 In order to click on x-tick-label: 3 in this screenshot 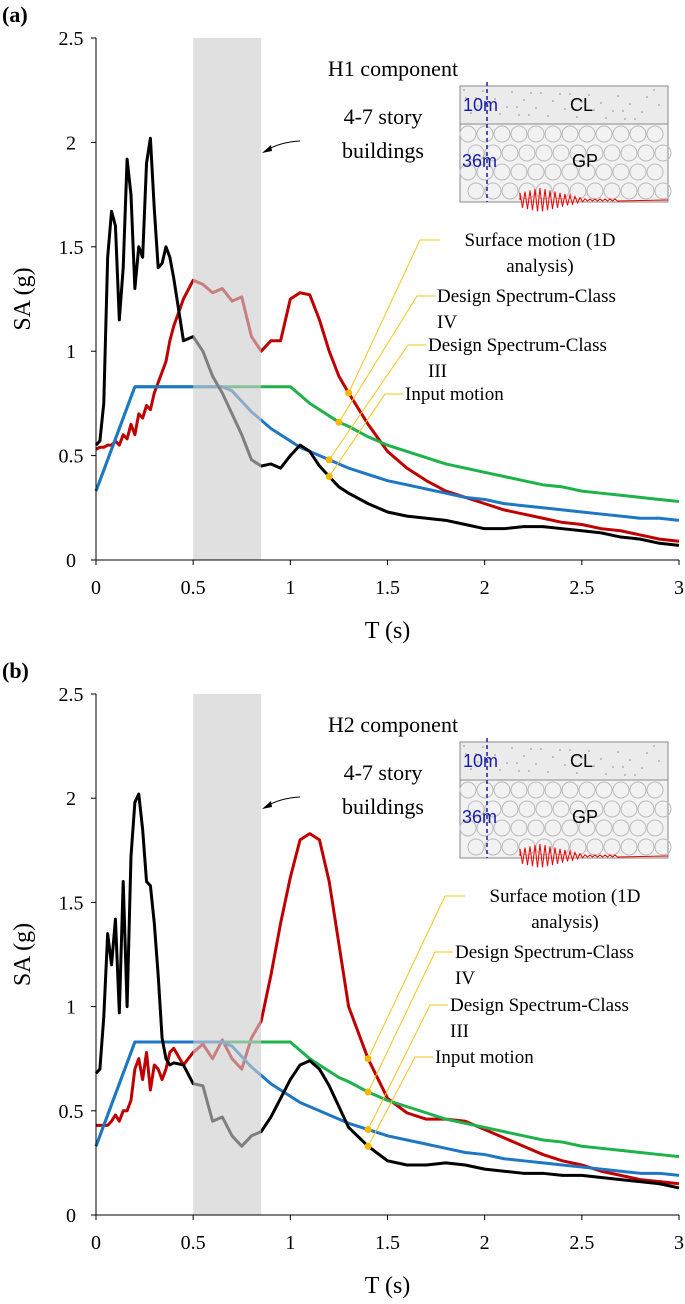, I will do `click(679, 588)`.